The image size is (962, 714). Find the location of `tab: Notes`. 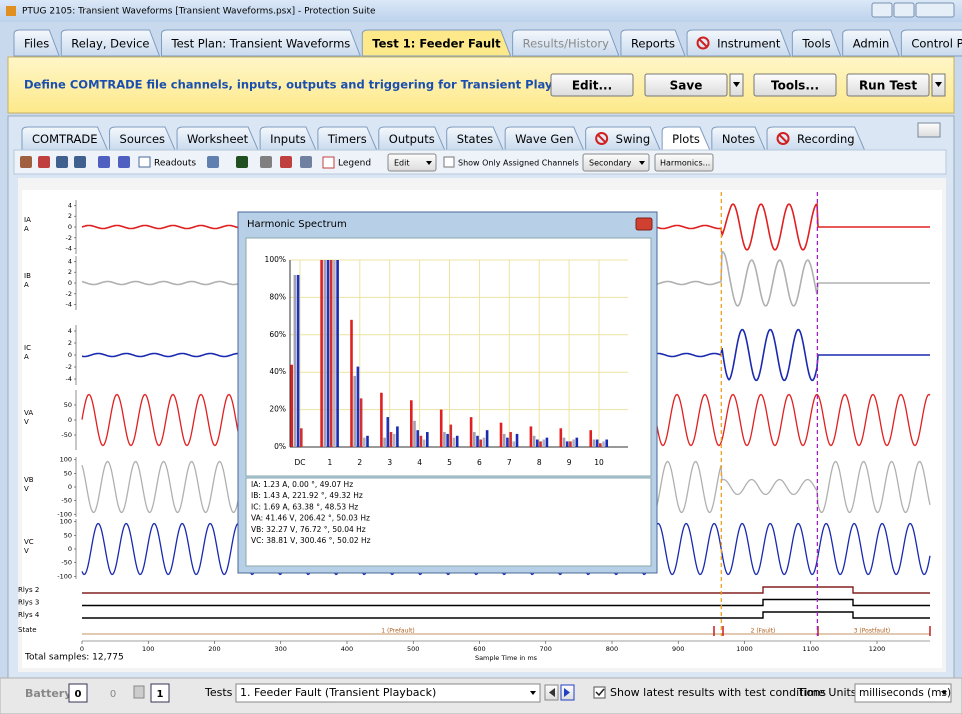

tab: Notes is located at coordinates (738, 138).